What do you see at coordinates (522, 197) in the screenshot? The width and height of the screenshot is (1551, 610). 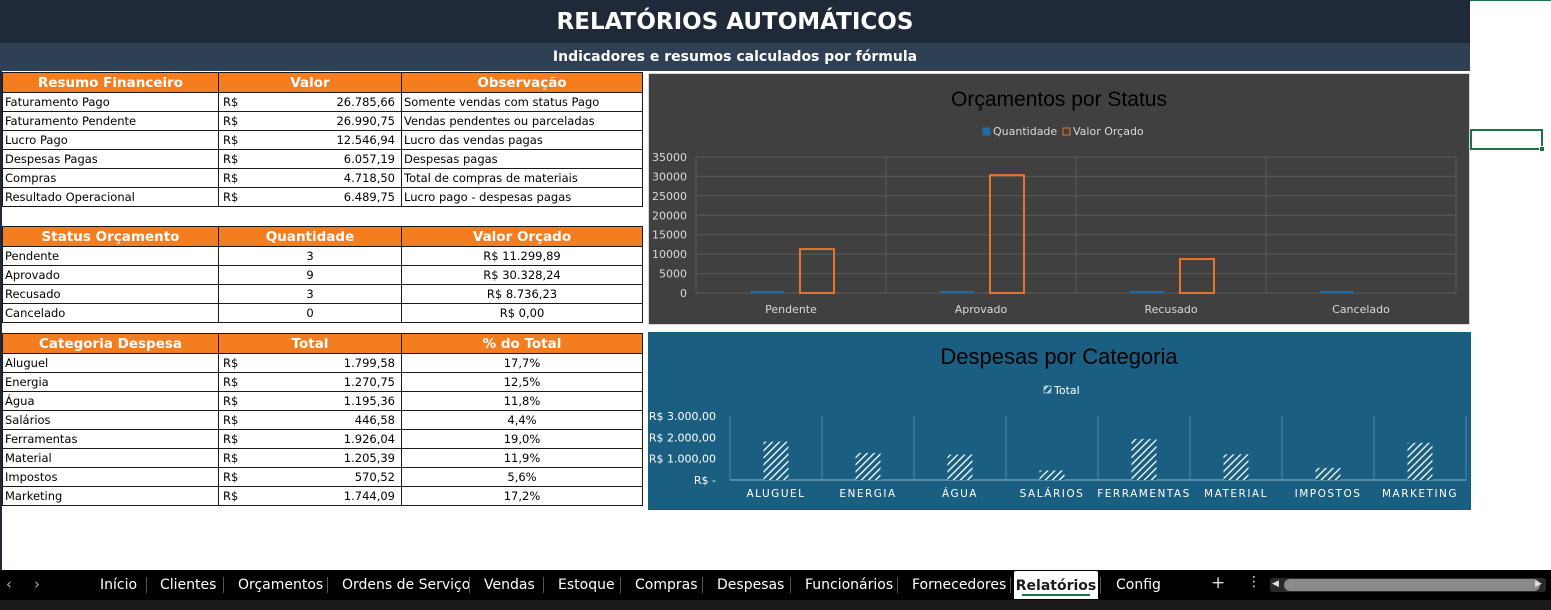 I see `note-cell: Lucro pago - despesas pagas` at bounding box center [522, 197].